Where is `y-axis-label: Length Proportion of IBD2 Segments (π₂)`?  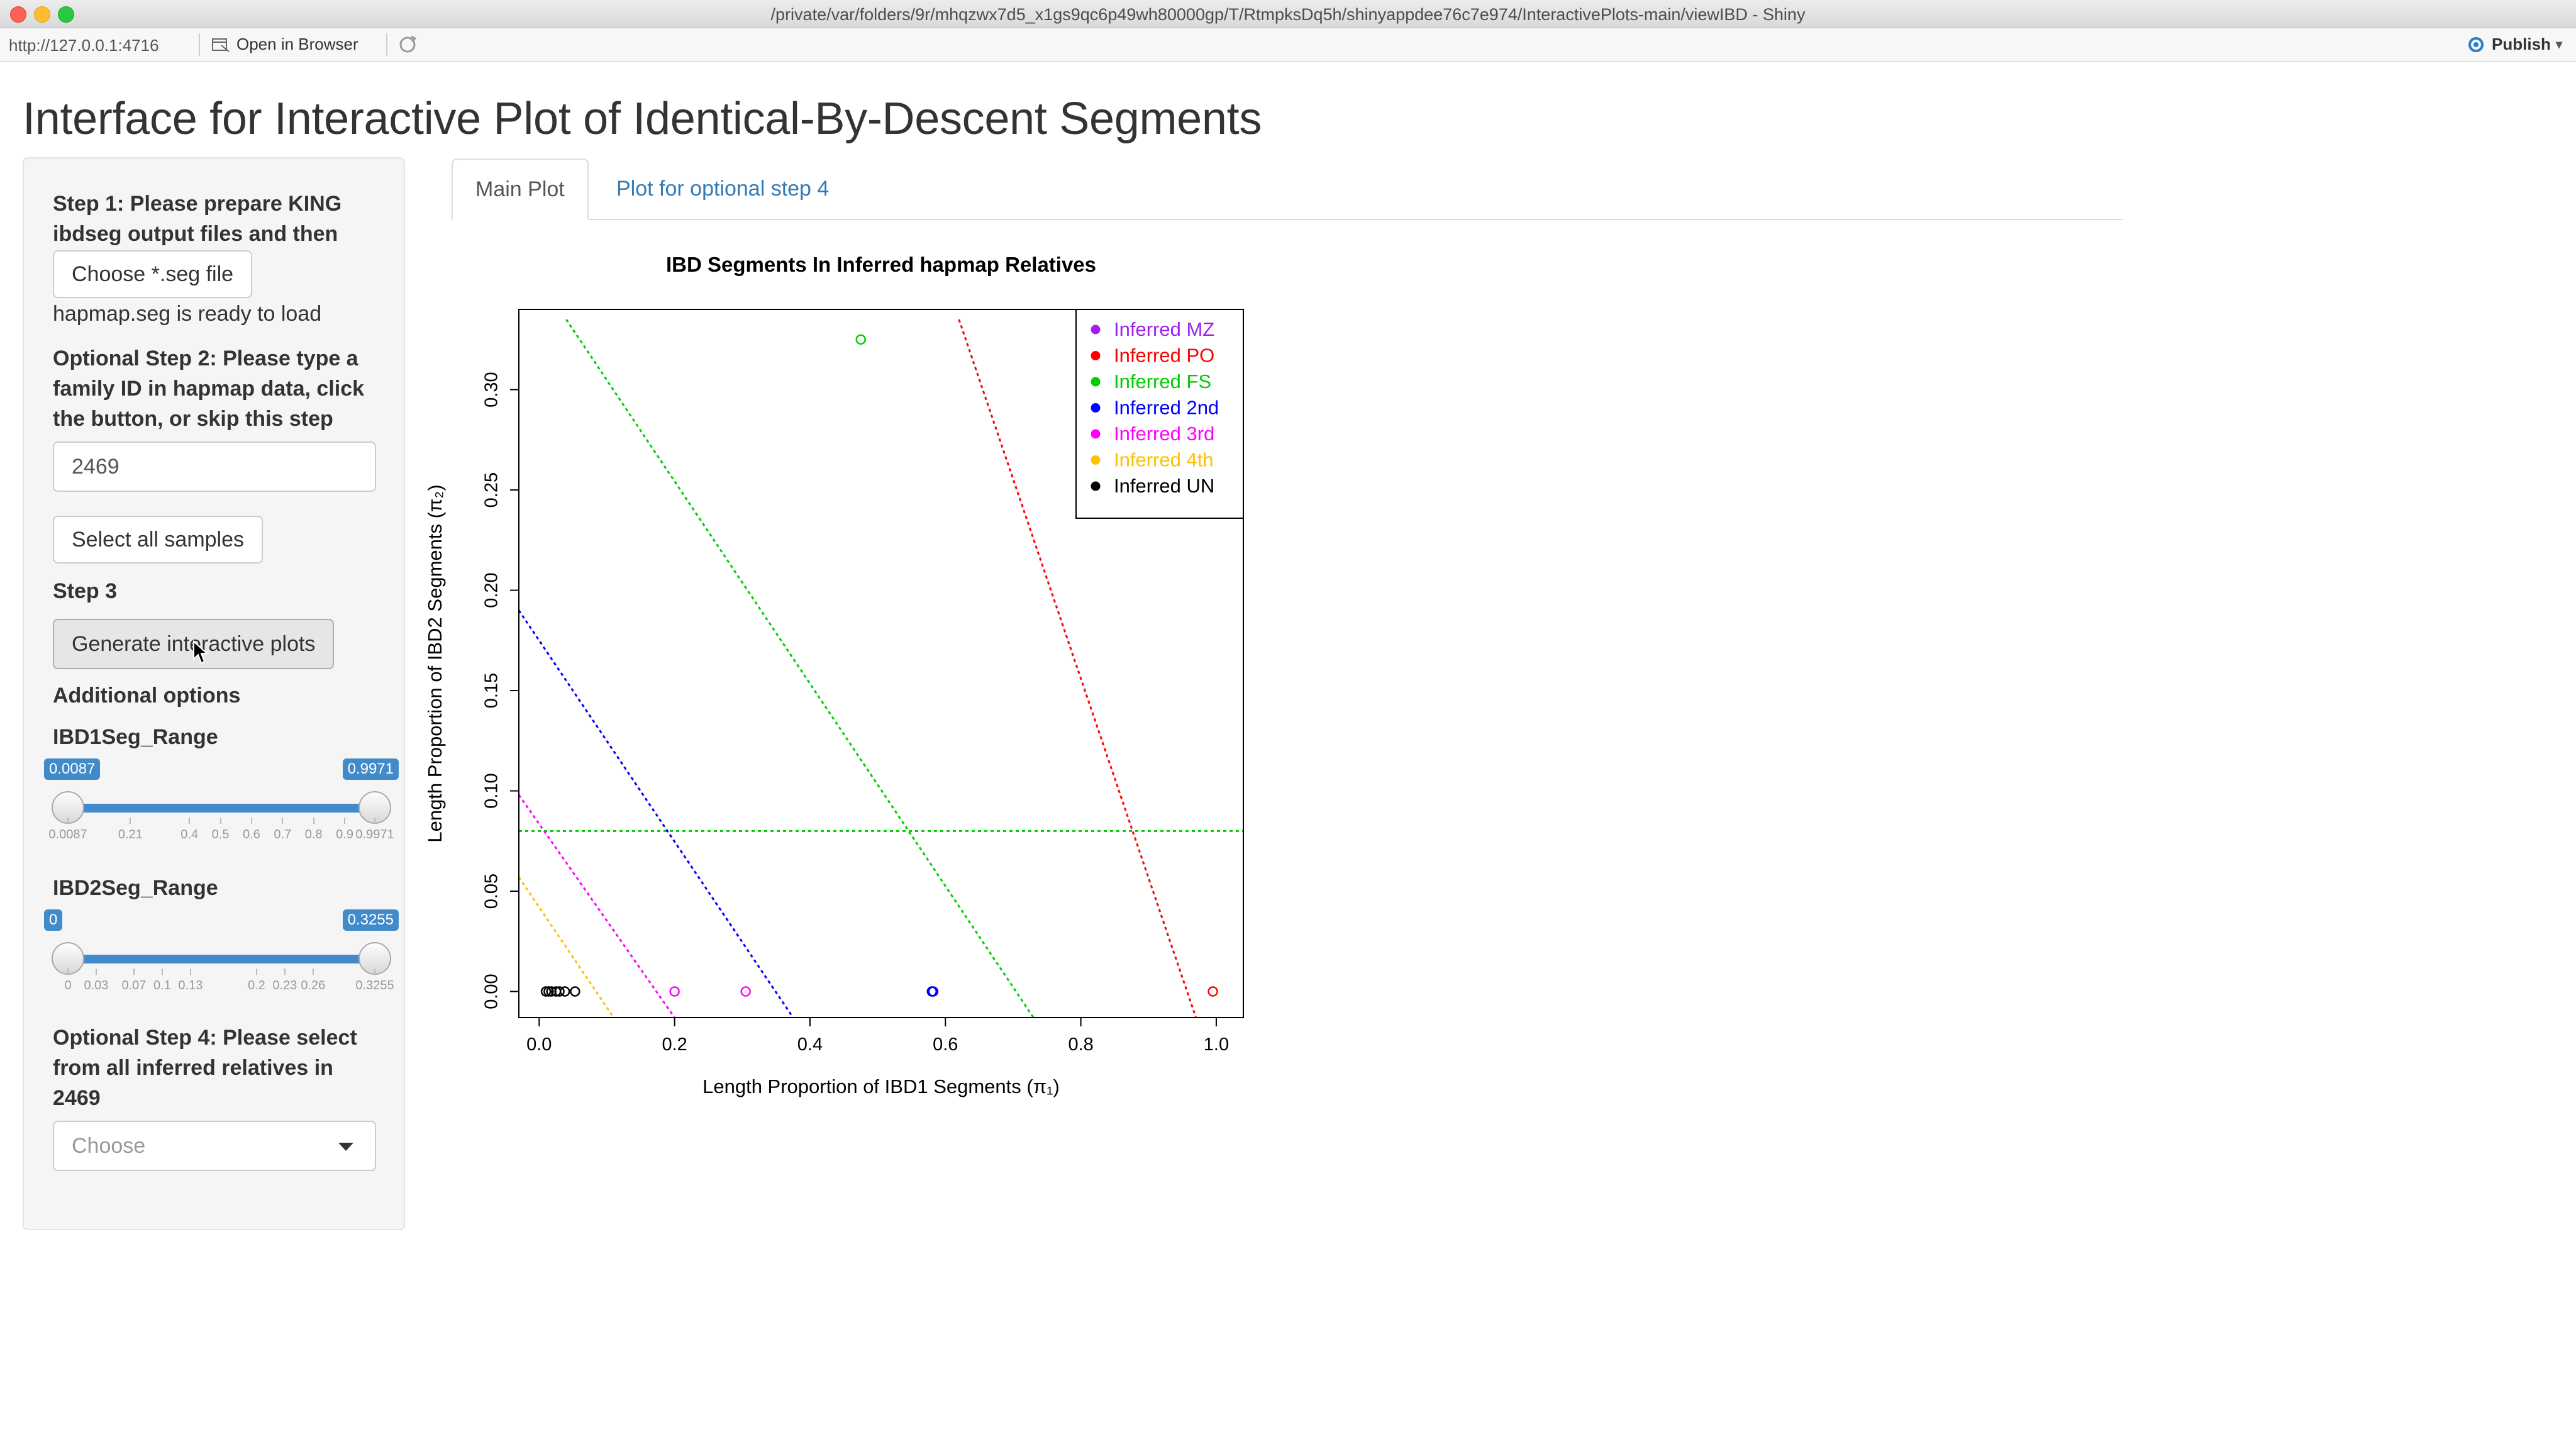 y-axis-label: Length Proportion of IBD2 Segments (π₂) is located at coordinates (435, 663).